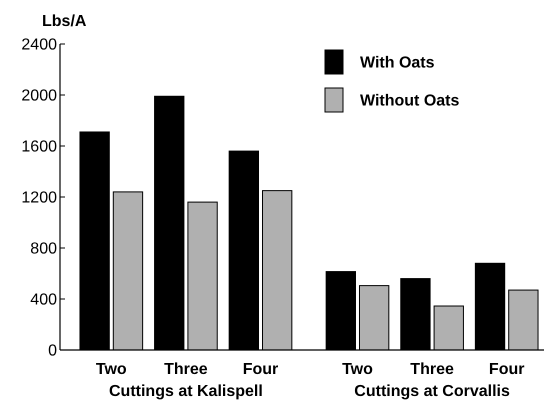  I want to click on y-tick-label: 0, so click(53, 351).